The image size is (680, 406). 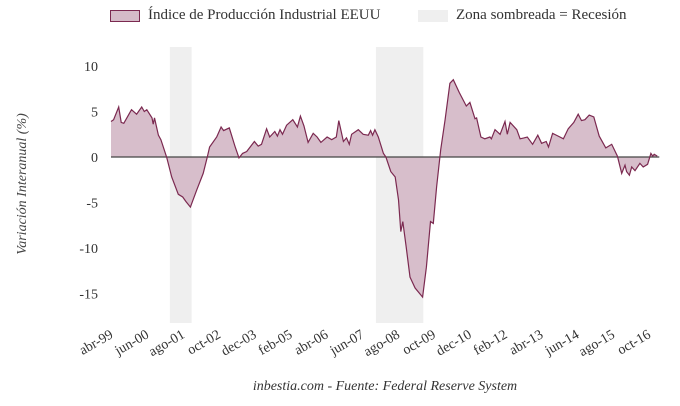 What do you see at coordinates (526, 342) in the screenshot?
I see `x-tick-label: abr-13` at bounding box center [526, 342].